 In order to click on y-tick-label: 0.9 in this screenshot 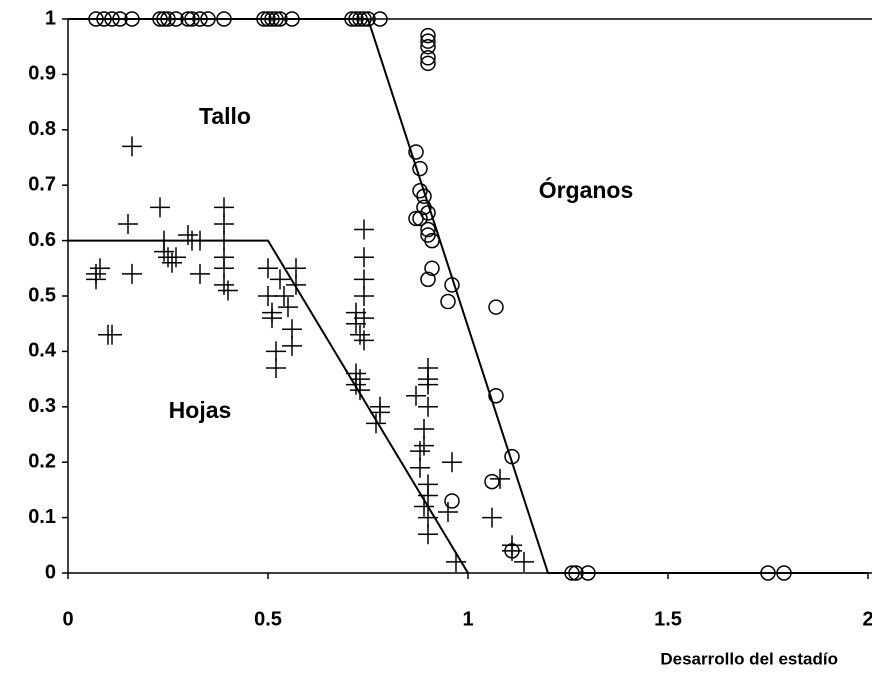, I will do `click(42, 74)`.